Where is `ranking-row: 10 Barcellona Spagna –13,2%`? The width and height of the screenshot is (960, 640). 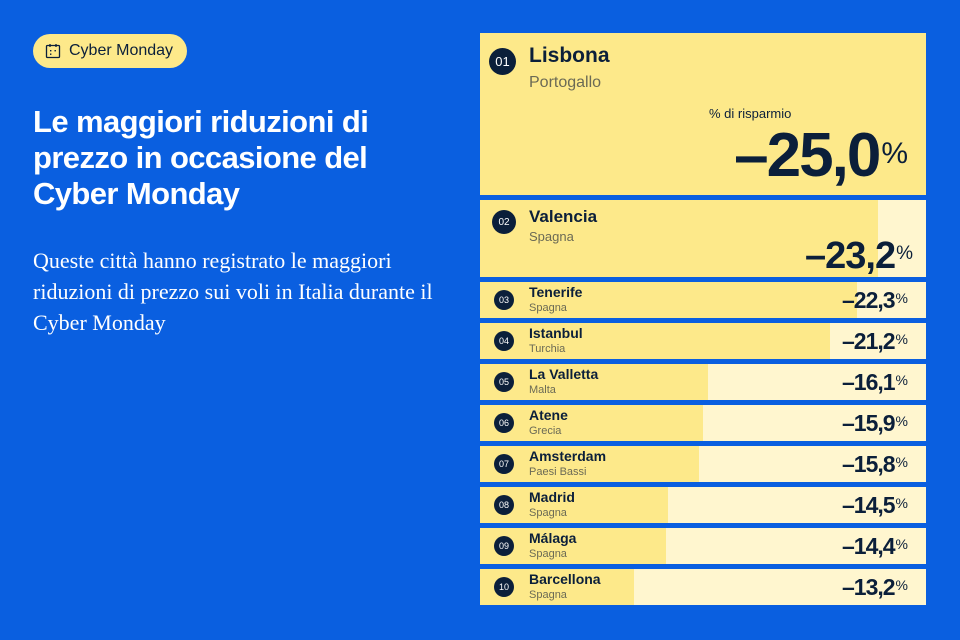 ranking-row: 10 Barcellona Spagna –13,2% is located at coordinates (703, 587).